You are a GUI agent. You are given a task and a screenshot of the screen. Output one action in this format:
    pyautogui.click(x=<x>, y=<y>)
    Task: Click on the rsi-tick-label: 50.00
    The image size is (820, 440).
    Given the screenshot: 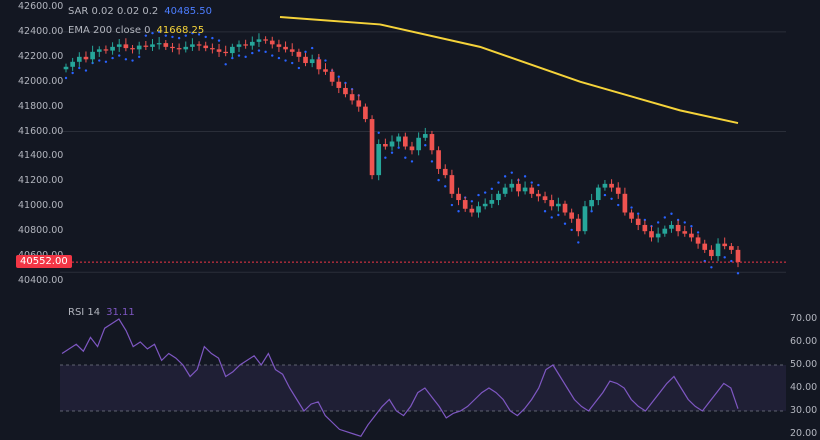 What is the action you would take?
    pyautogui.click(x=804, y=364)
    